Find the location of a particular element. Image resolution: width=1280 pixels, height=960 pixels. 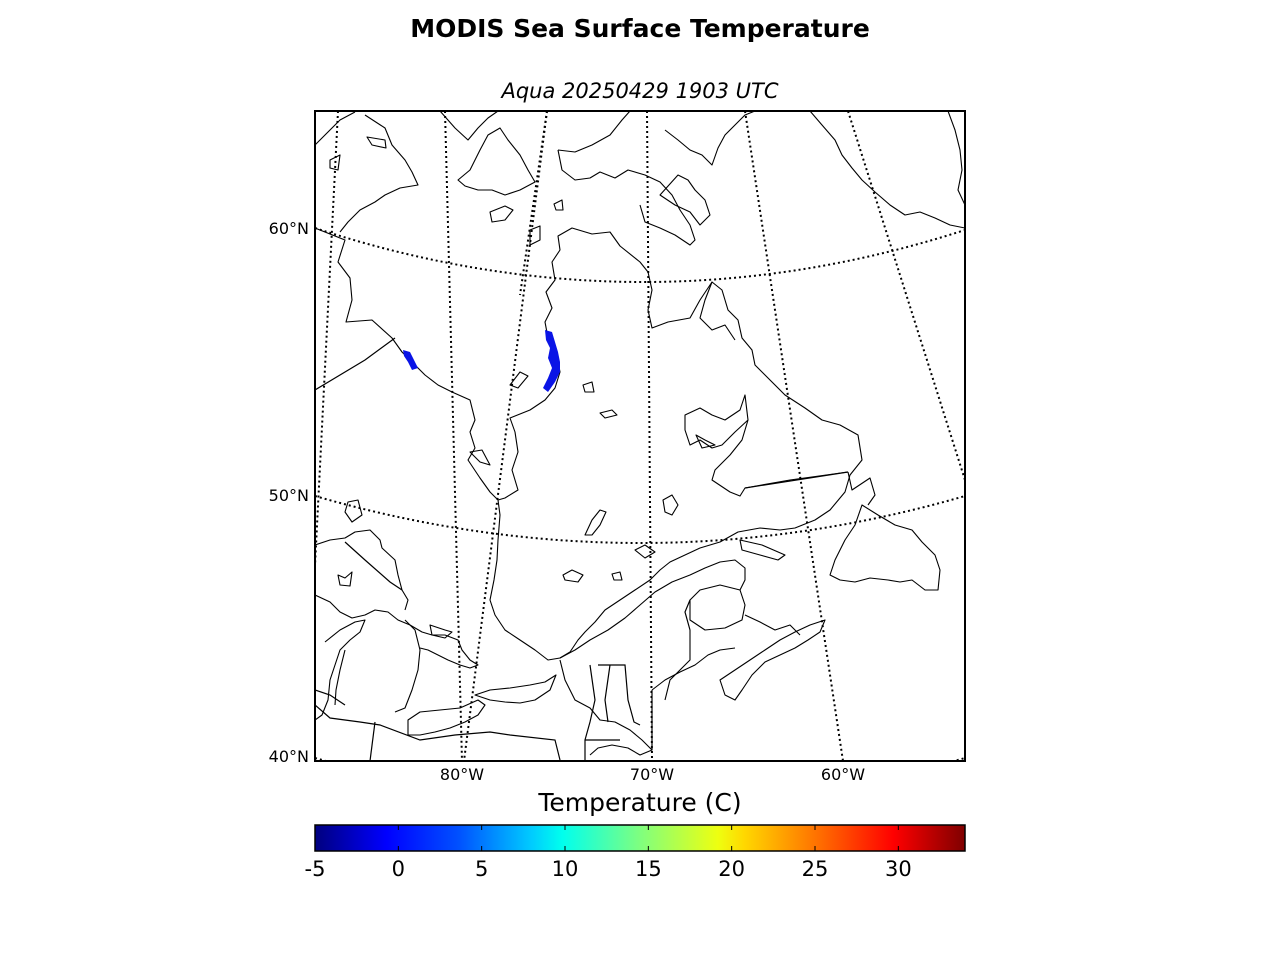

sst-region-james-bay is located at coordinates (551, 361).